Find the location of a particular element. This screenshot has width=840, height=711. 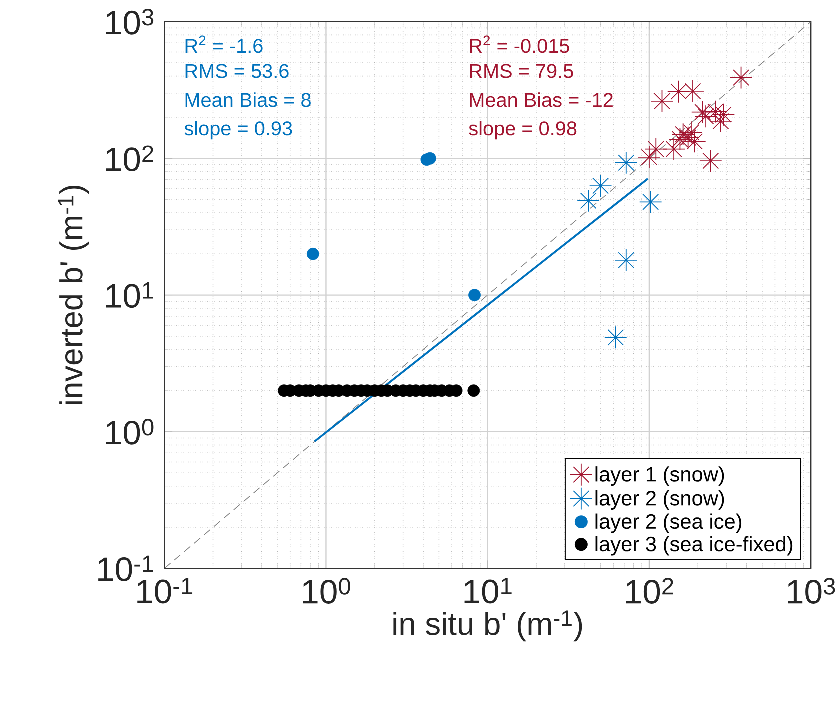

legend-label: layer 3 (sea ice-fixed) is located at coordinates (694, 546).